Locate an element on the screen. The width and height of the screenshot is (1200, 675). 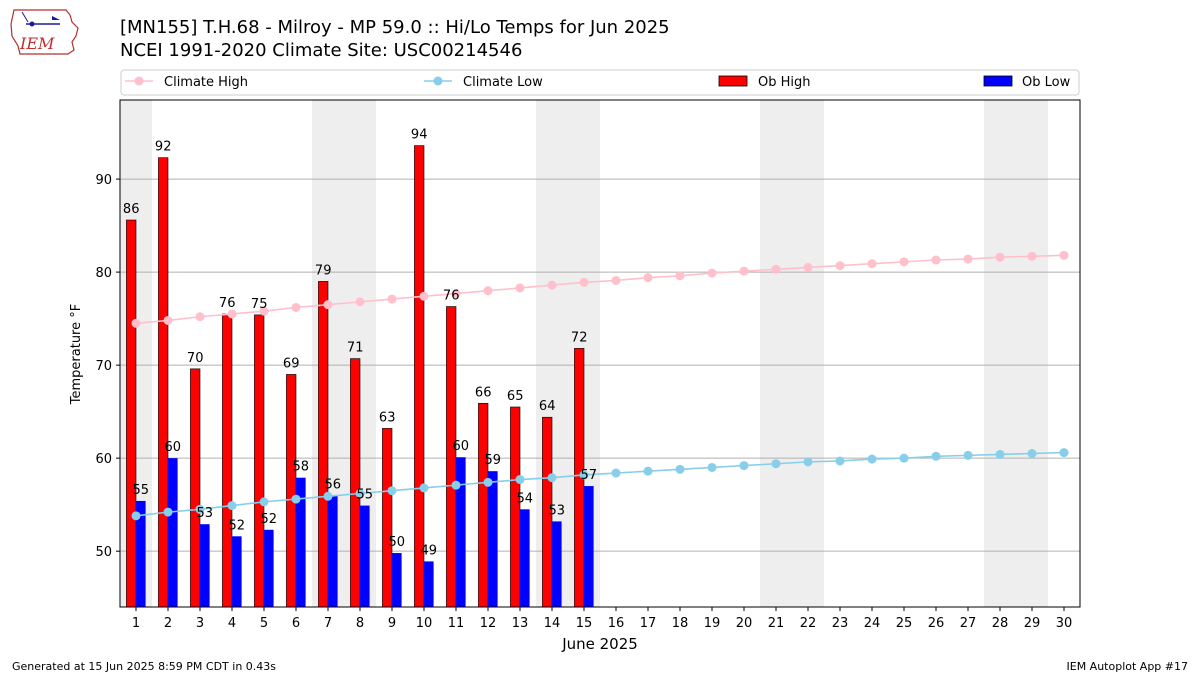
x-tick-label: 30 is located at coordinates (1064, 623).